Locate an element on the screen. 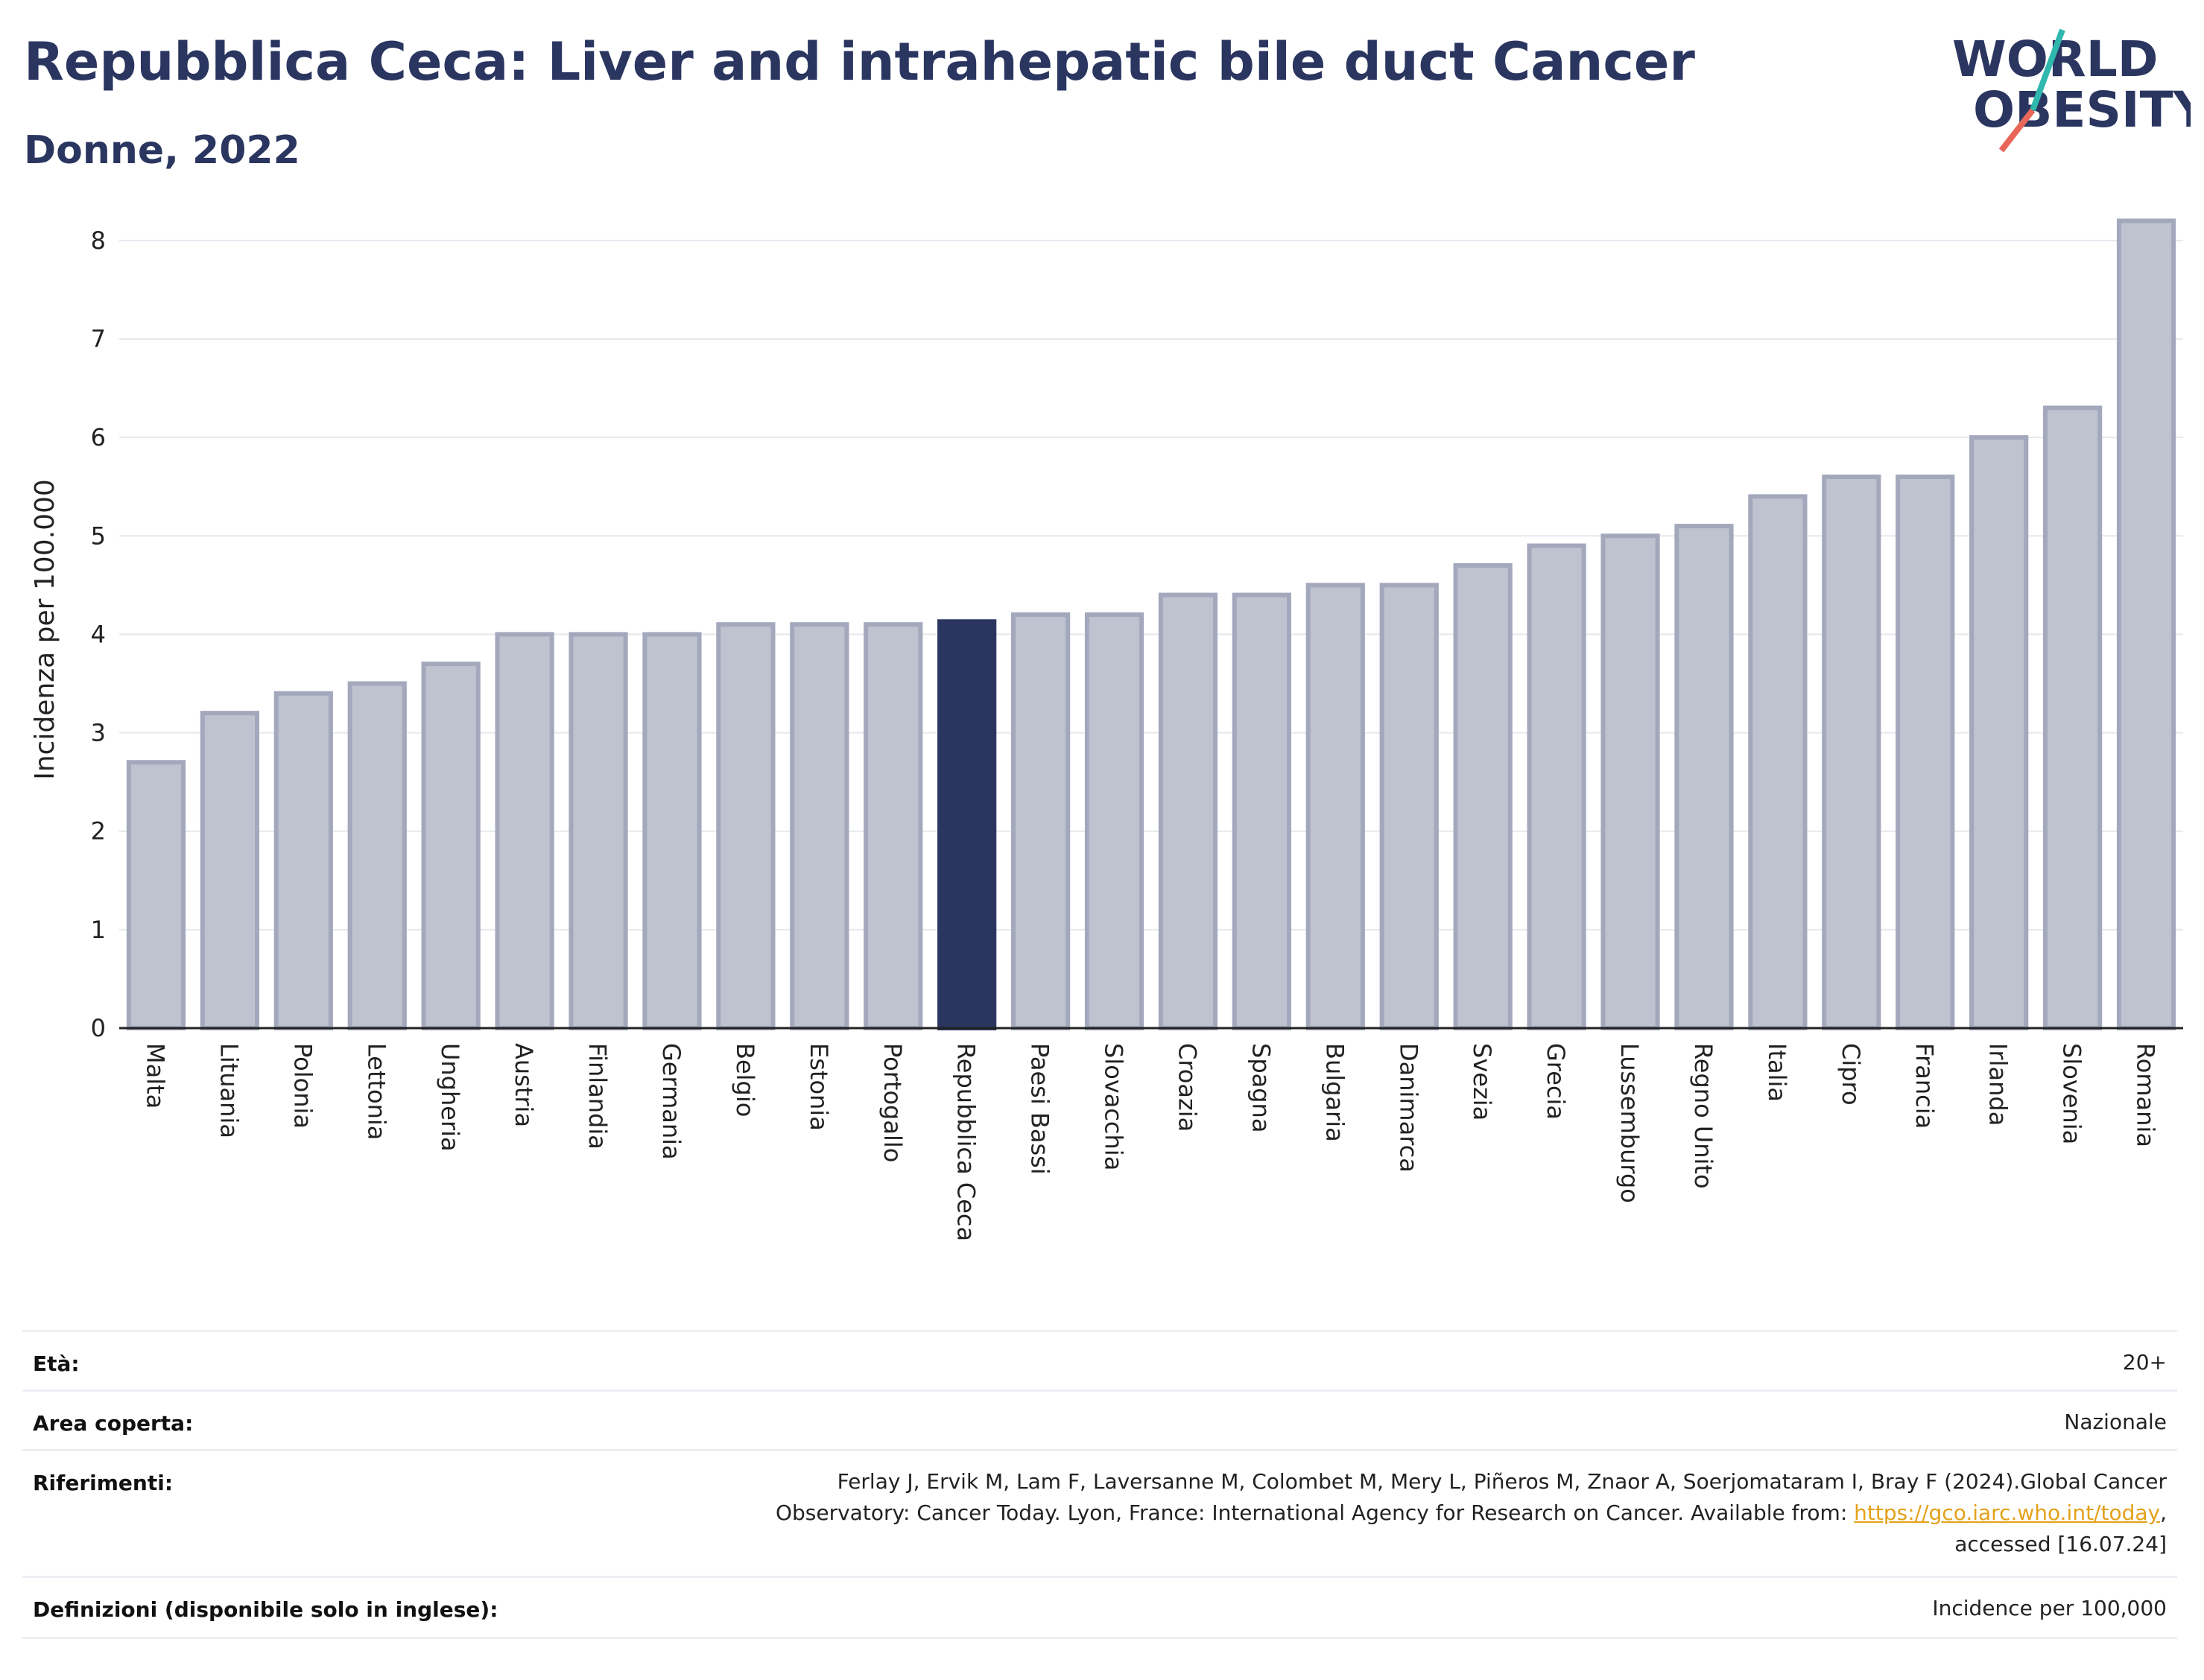 This screenshot has width=2204, height=1680. x-tick-label: Ungheria is located at coordinates (450, 1097).